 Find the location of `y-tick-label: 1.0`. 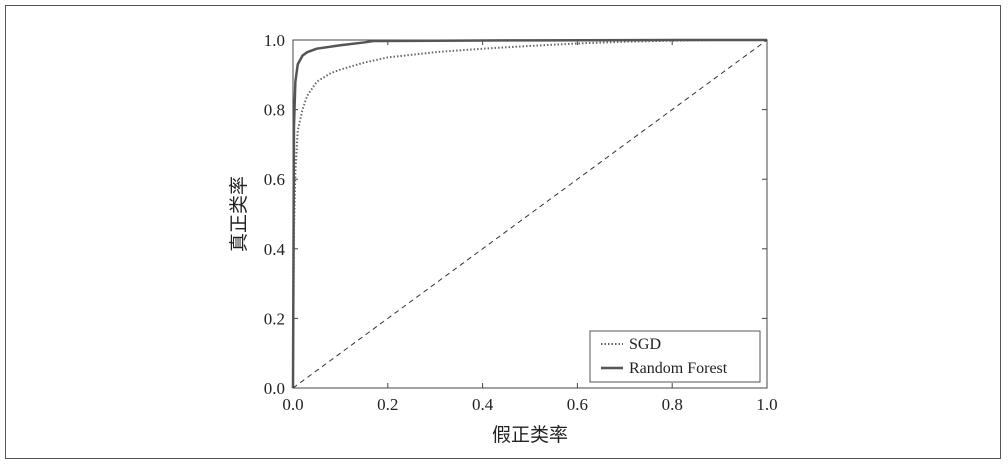

y-tick-label: 1.0 is located at coordinates (274, 40).